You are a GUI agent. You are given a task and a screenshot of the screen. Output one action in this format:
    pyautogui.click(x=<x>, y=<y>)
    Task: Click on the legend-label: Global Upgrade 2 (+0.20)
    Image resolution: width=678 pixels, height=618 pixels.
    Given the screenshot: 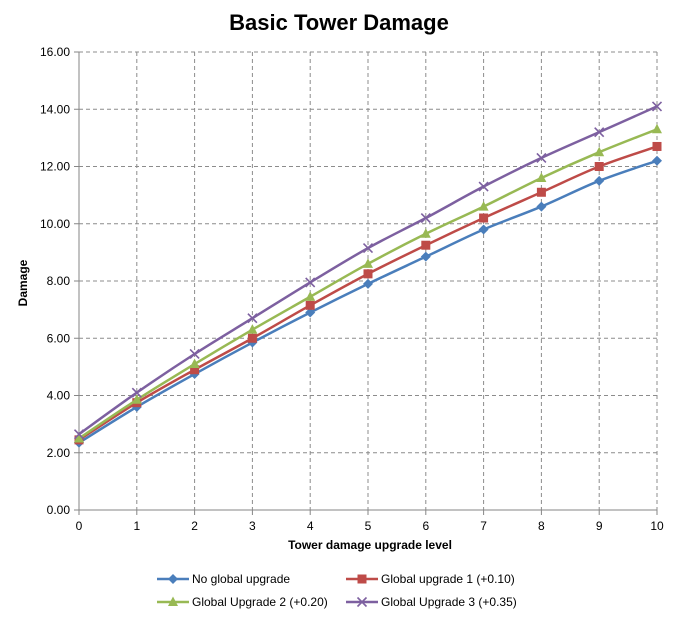 What is the action you would take?
    pyautogui.click(x=260, y=602)
    